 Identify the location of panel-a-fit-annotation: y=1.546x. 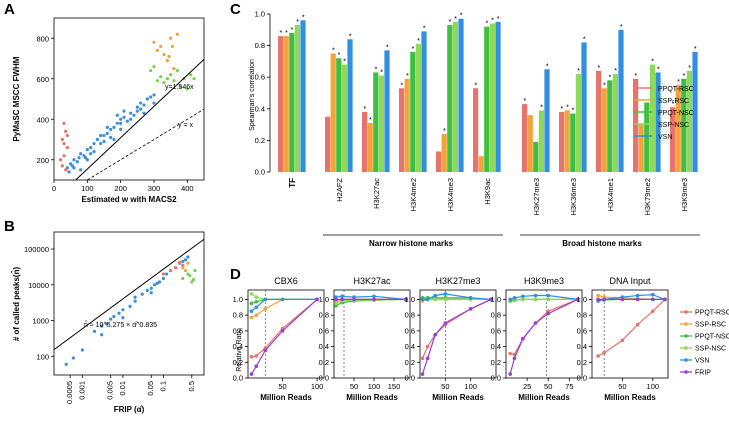
(179, 87).